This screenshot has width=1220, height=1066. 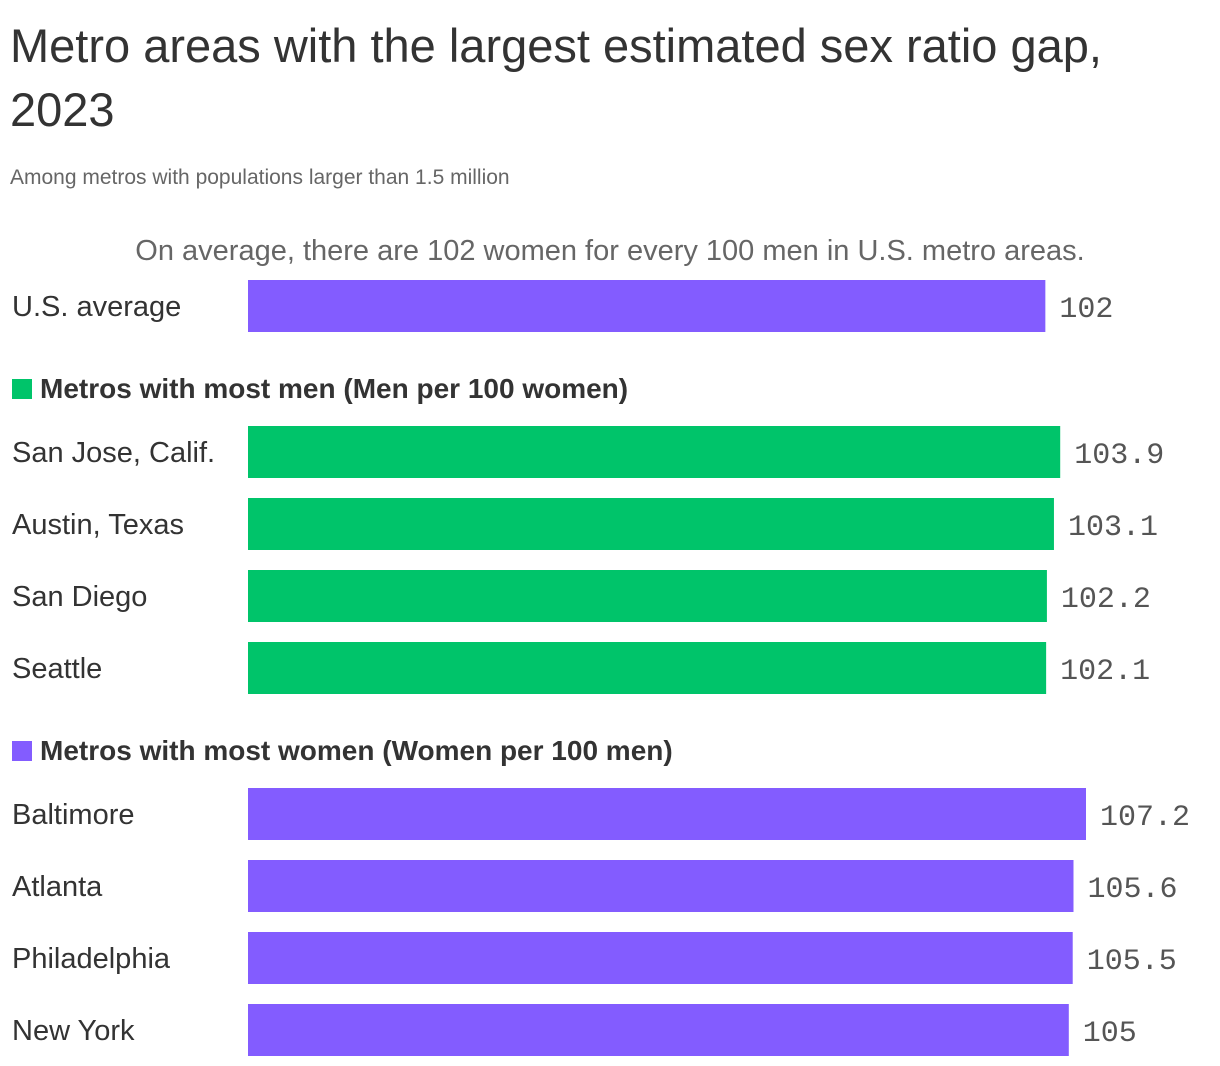 What do you see at coordinates (1105, 672) in the screenshot?
I see `bar-value-label: 102.1` at bounding box center [1105, 672].